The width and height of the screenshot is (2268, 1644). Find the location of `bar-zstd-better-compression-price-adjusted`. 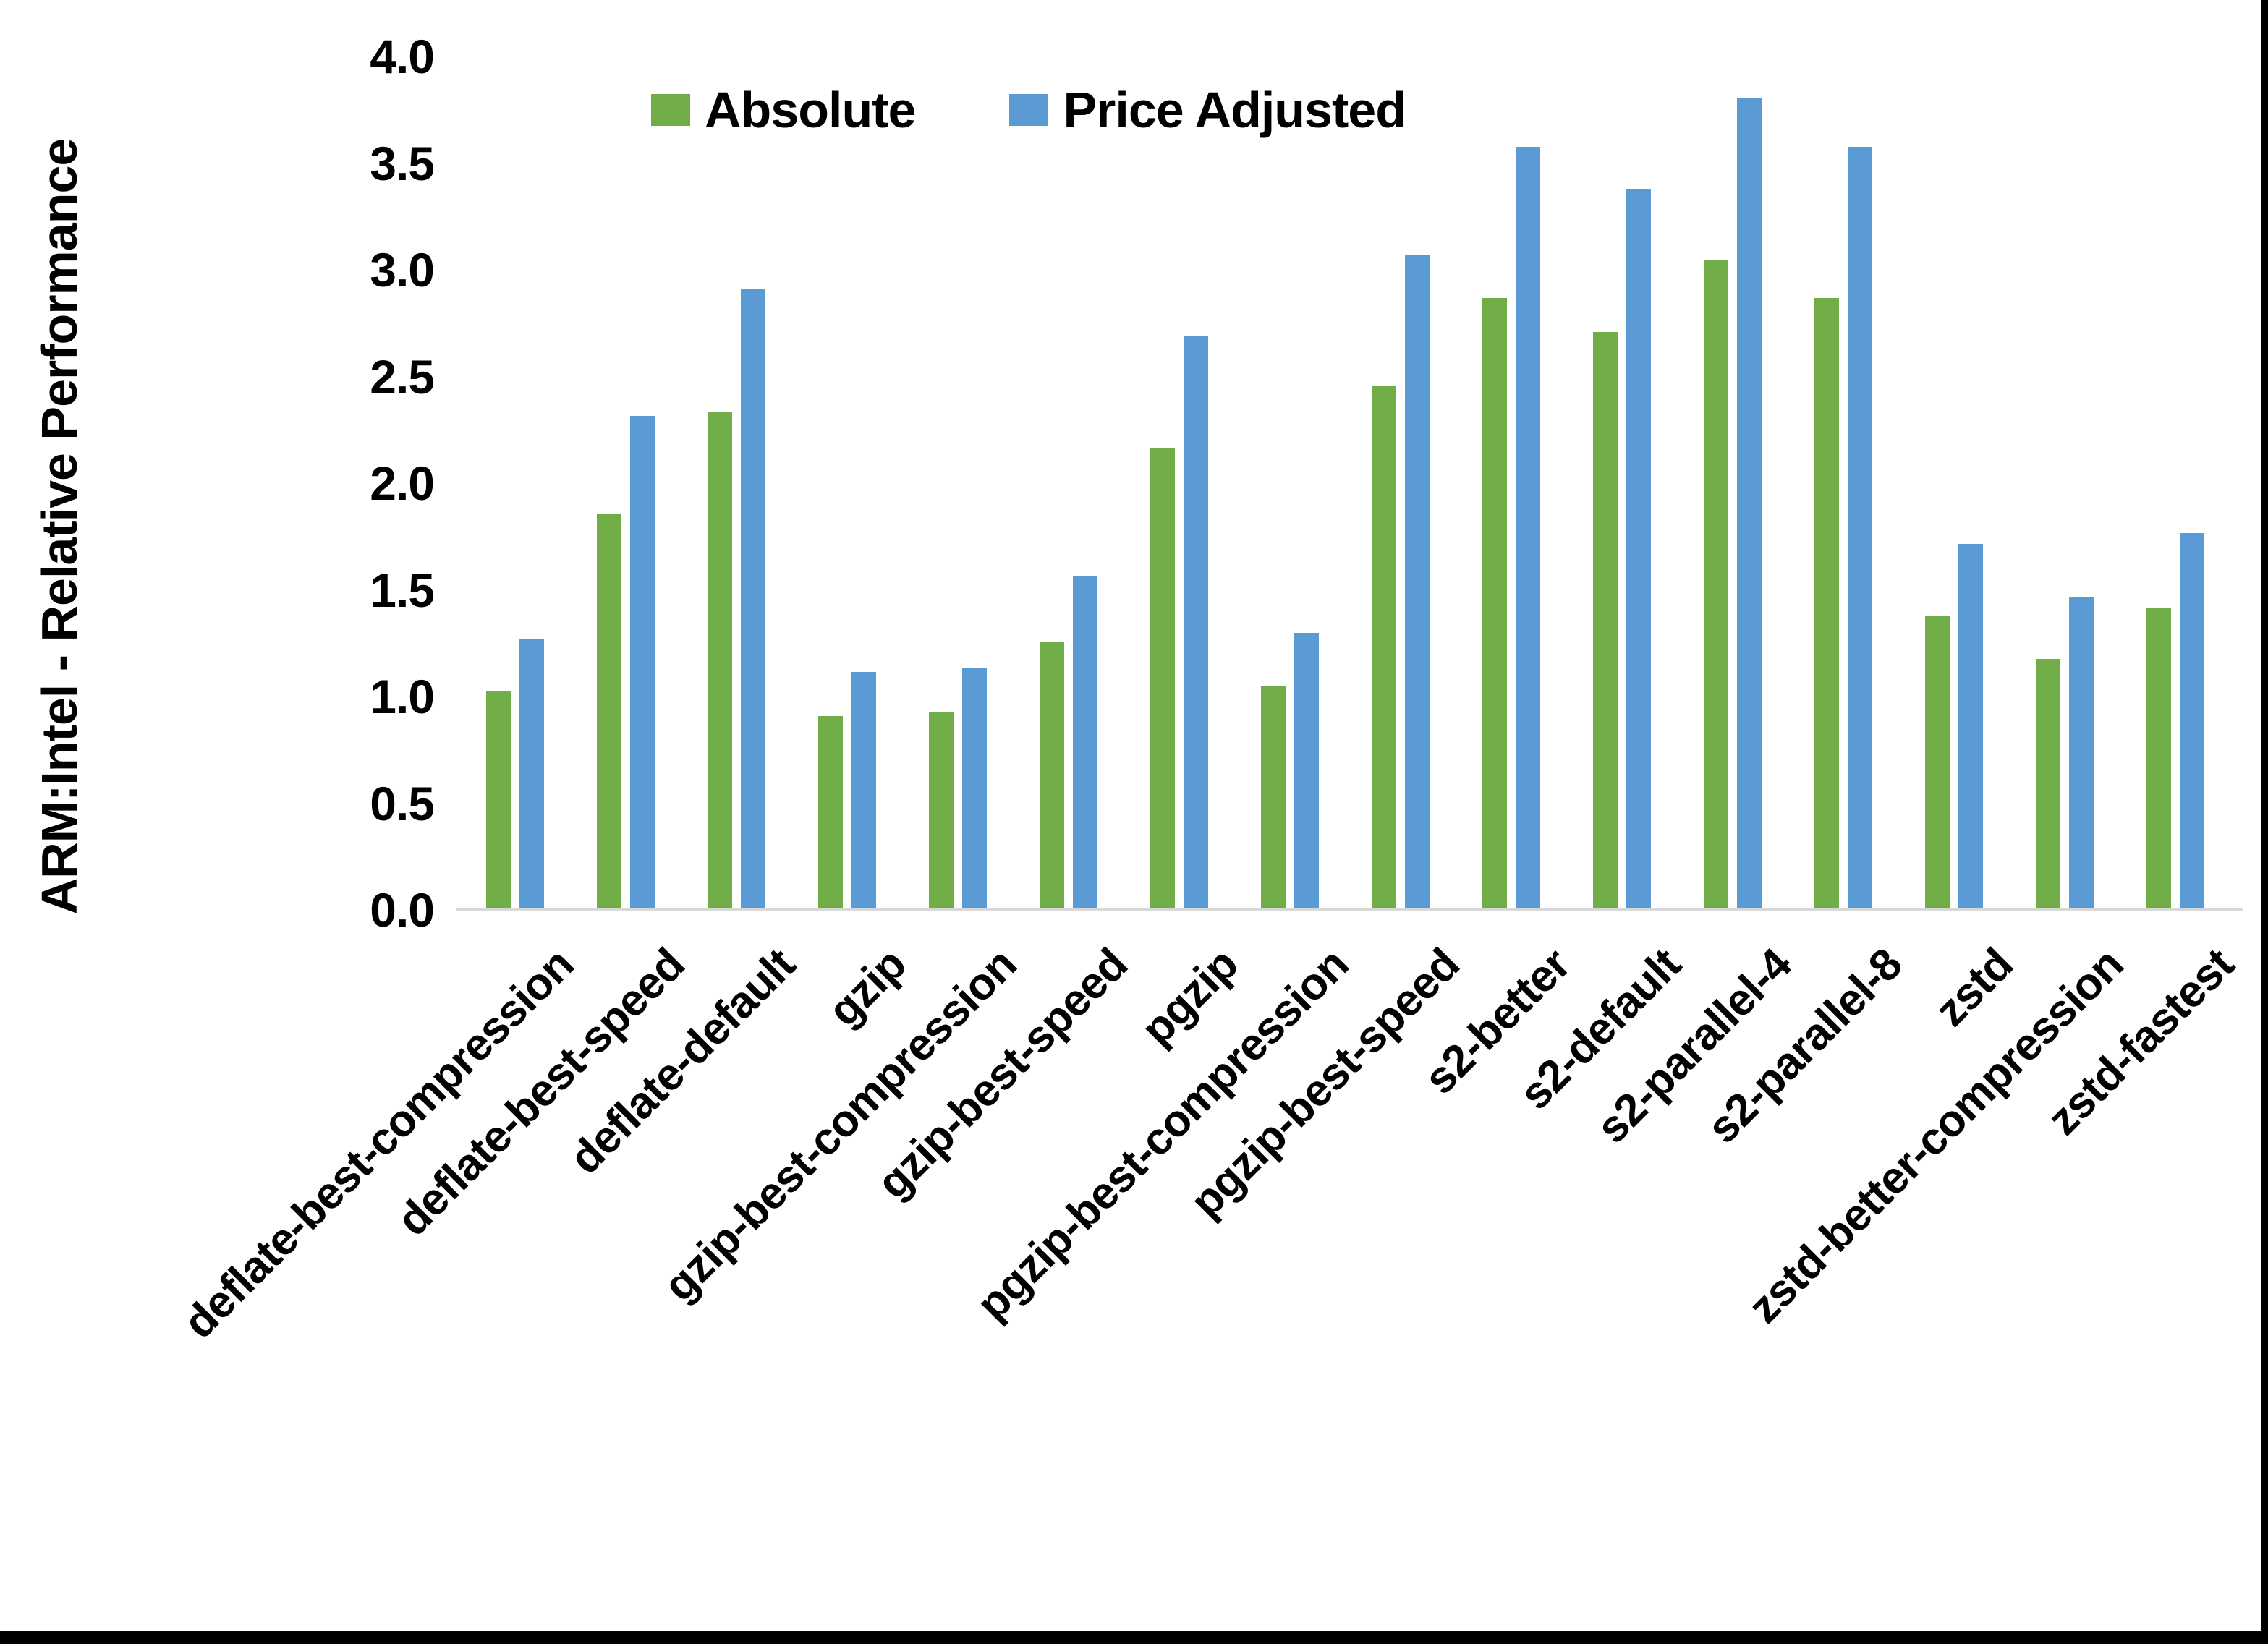

bar-zstd-better-compression-price-adjusted is located at coordinates (2081, 752).